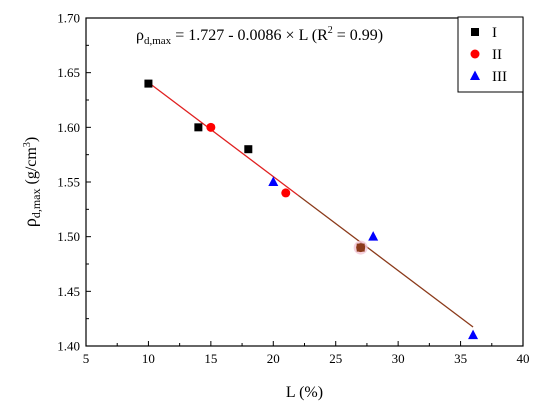 The height and width of the screenshot is (412, 550). I want to click on y-tick-label: 1.50, so click(68, 236).